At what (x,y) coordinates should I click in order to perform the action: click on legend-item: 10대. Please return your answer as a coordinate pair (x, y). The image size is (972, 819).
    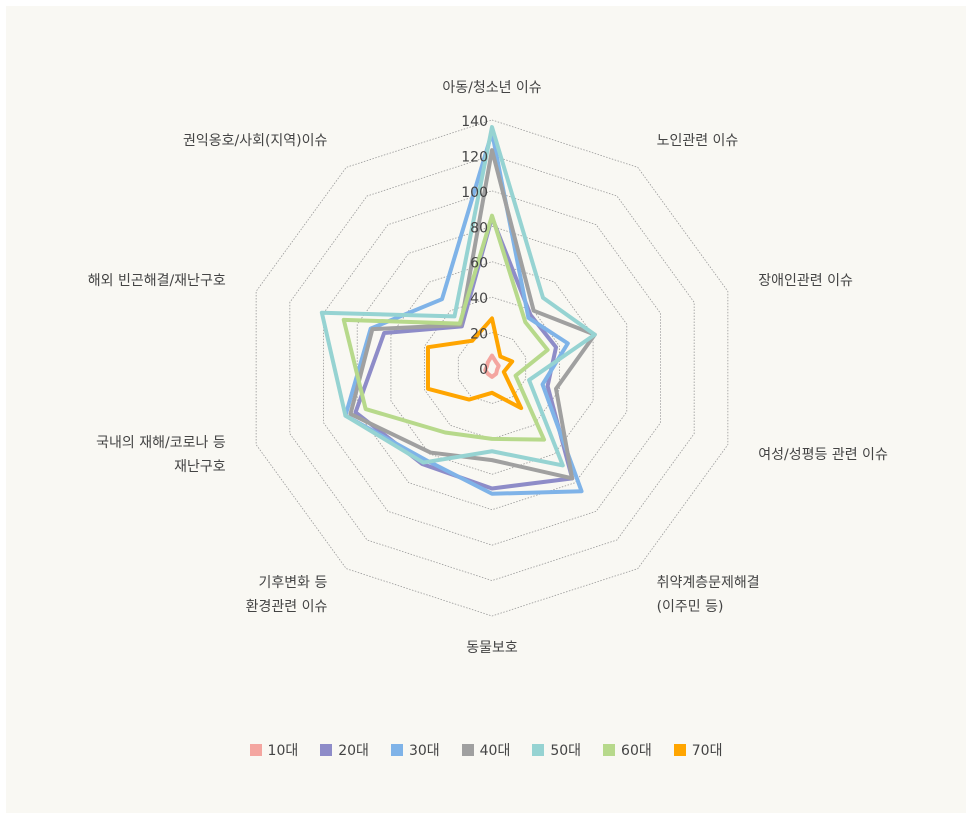
    Looking at the image, I should click on (274, 750).